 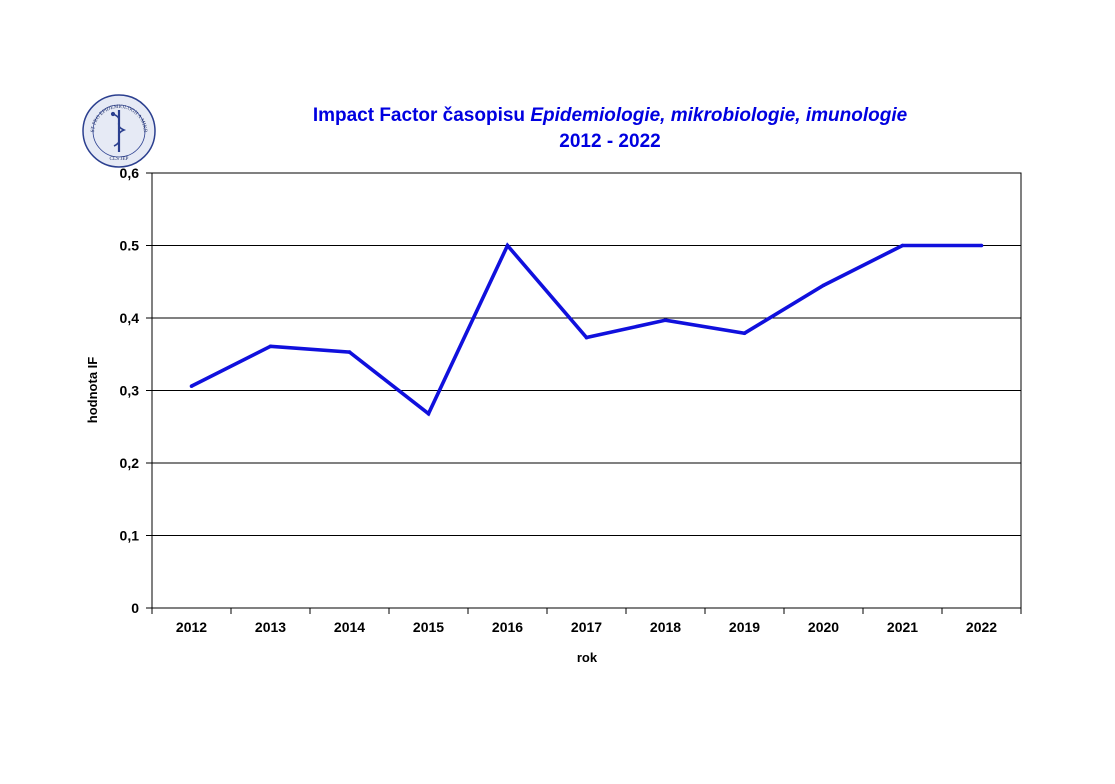 I want to click on y-tick-label: 0,1, so click(x=130, y=536).